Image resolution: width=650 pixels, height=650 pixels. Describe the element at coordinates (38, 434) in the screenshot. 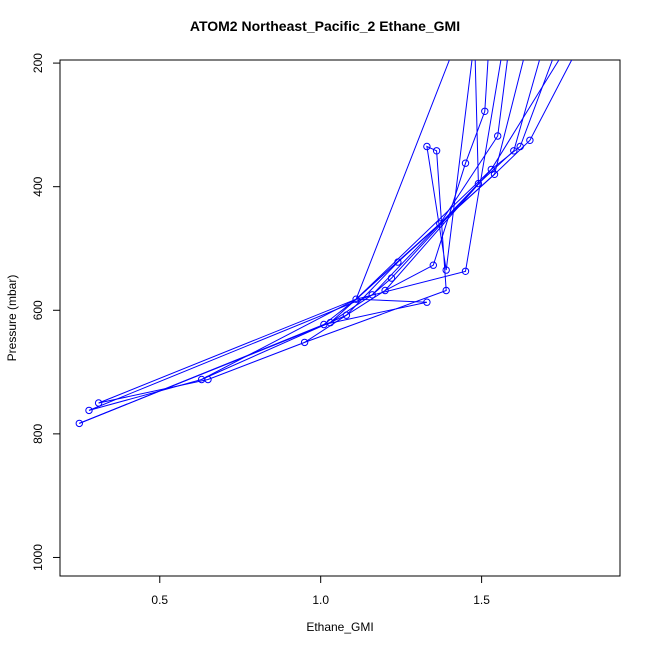

I see `y-tick-label: 800` at that location.